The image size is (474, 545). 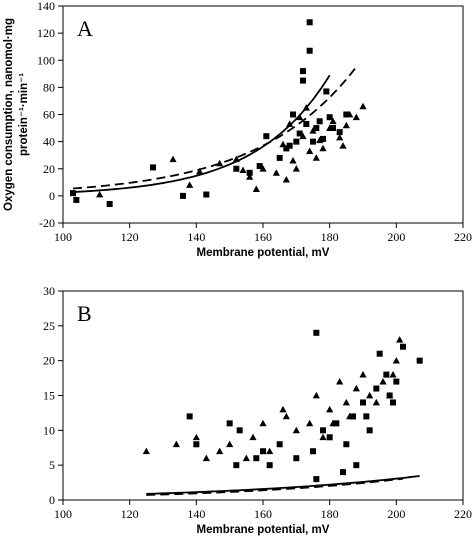 What do you see at coordinates (49, 326) in the screenshot?
I see `y-tick-label: 25` at bounding box center [49, 326].